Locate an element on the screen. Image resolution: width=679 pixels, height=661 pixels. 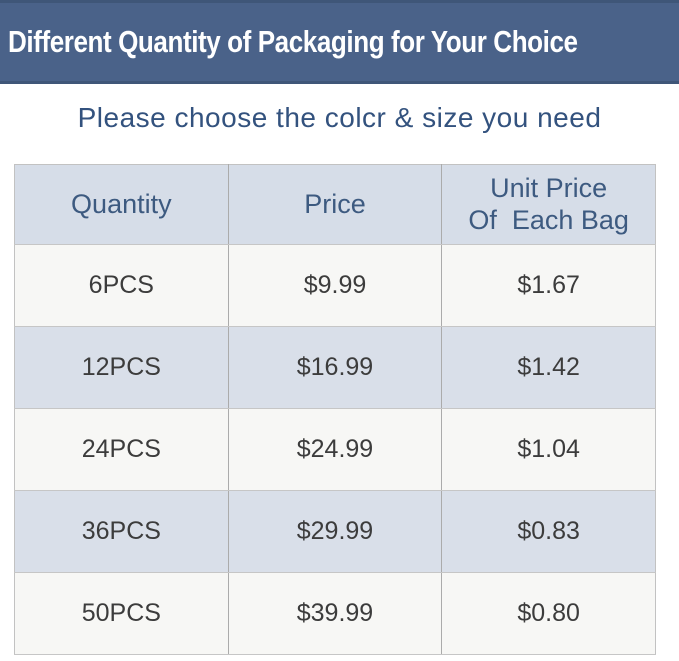
cell-price: $29.99 is located at coordinates (335, 531).